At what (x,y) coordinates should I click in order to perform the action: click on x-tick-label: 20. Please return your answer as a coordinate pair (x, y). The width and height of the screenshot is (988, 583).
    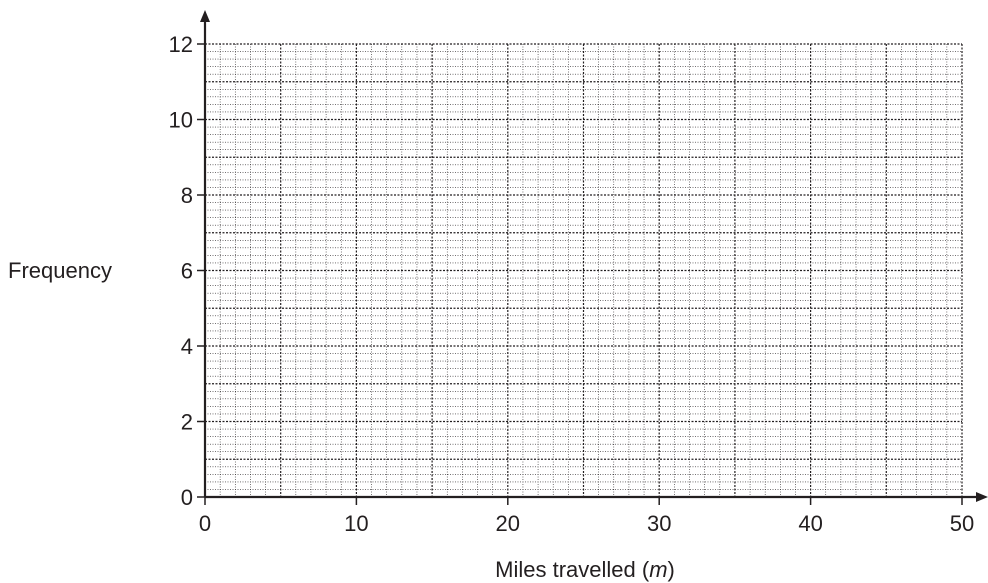
    Looking at the image, I should click on (508, 523).